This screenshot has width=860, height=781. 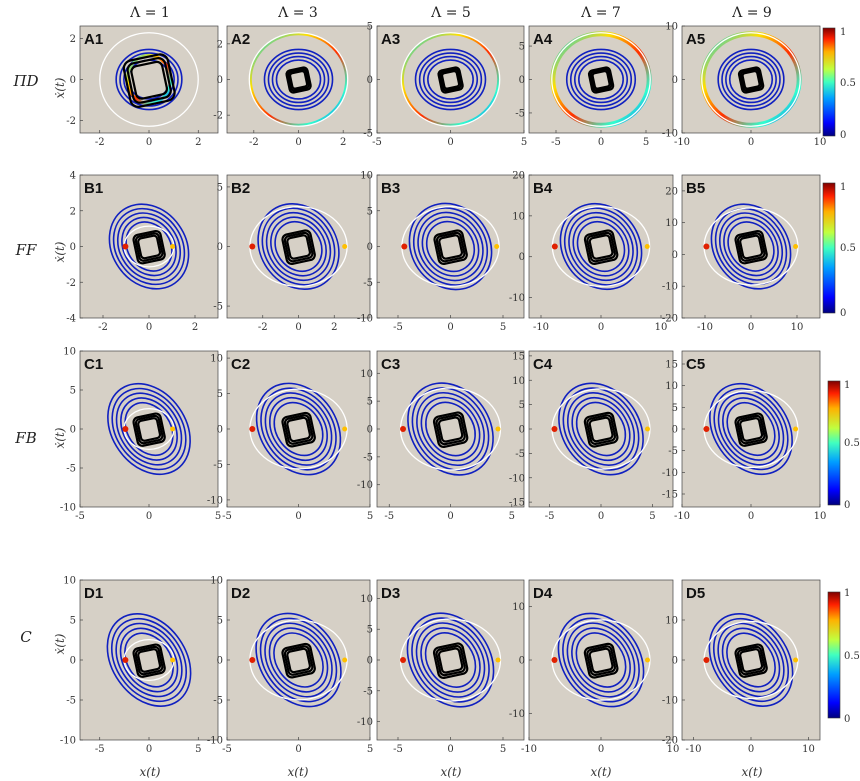 What do you see at coordinates (695, 188) in the screenshot?
I see `panel-label: B5` at bounding box center [695, 188].